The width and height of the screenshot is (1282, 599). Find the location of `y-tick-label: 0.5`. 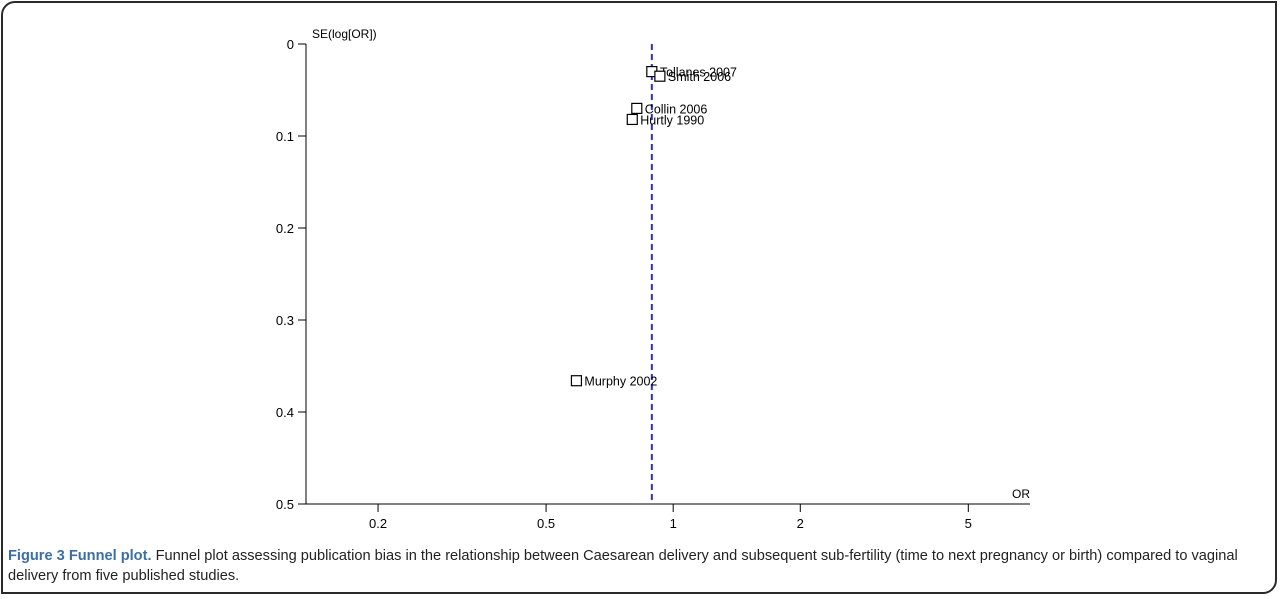

y-tick-label: 0.5 is located at coordinates (285, 504).